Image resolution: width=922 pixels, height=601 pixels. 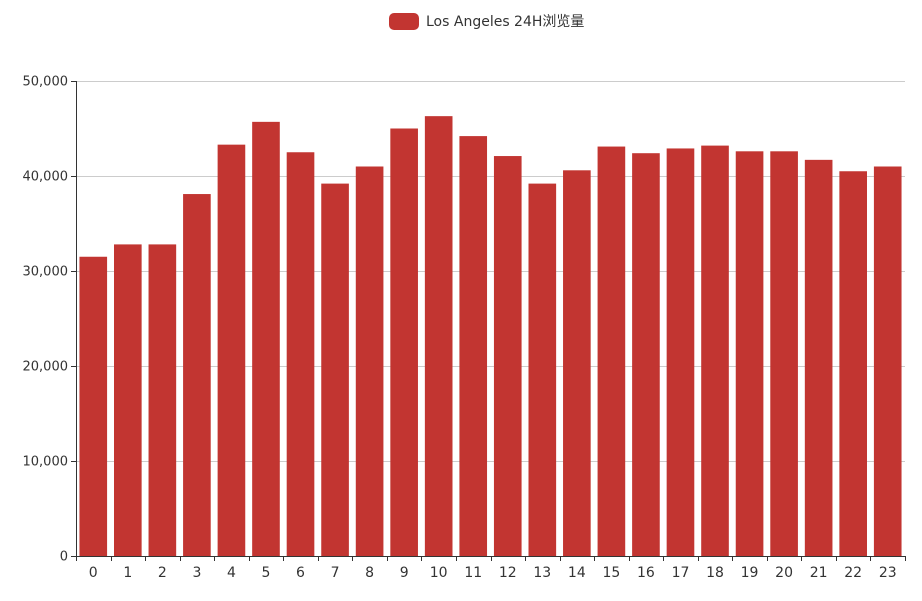 I want to click on x-tick-label: 22, so click(x=853, y=573).